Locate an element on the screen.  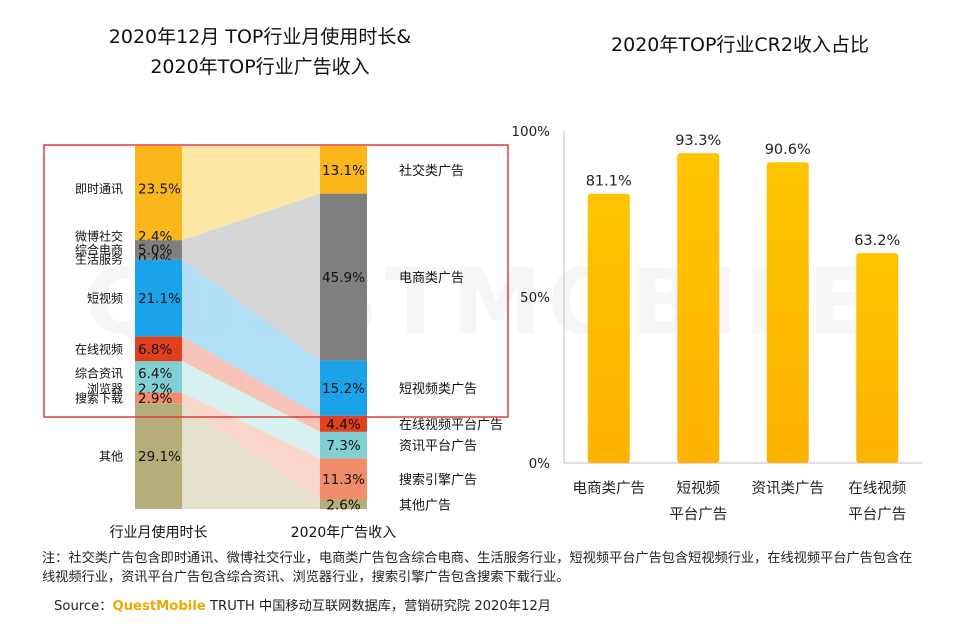
y-tick-label: 100% is located at coordinates (530, 132).